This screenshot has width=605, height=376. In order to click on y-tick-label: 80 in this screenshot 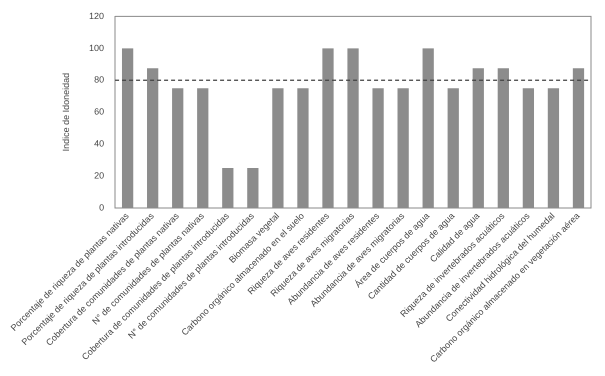, I will do `click(99, 79)`.